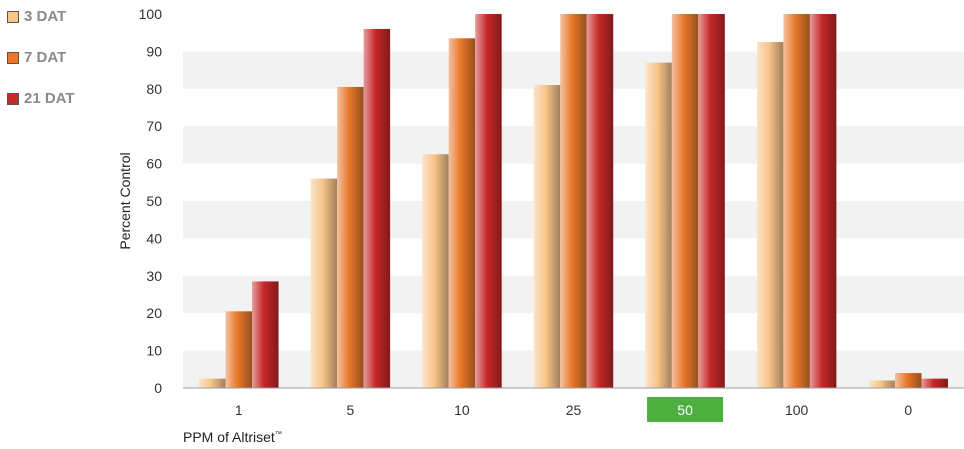  Describe the element at coordinates (229, 437) in the screenshot. I see `x-axis-label-text: PPM of Altriset` at that location.